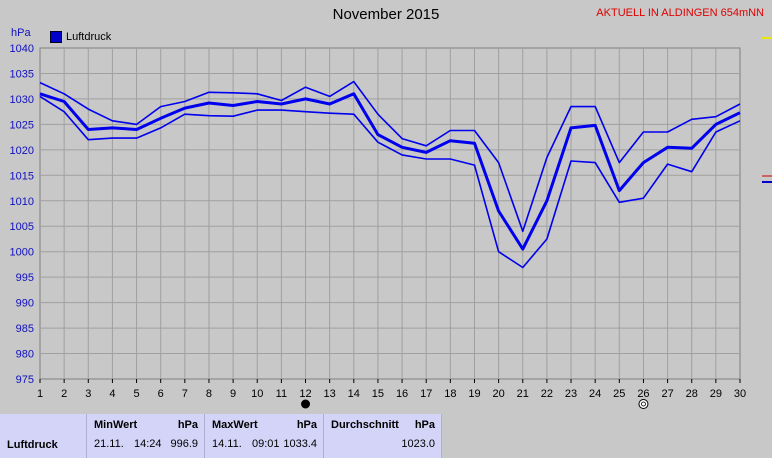  Describe the element at coordinates (386, 14) in the screenshot. I see `chart-title: November 2015` at that location.